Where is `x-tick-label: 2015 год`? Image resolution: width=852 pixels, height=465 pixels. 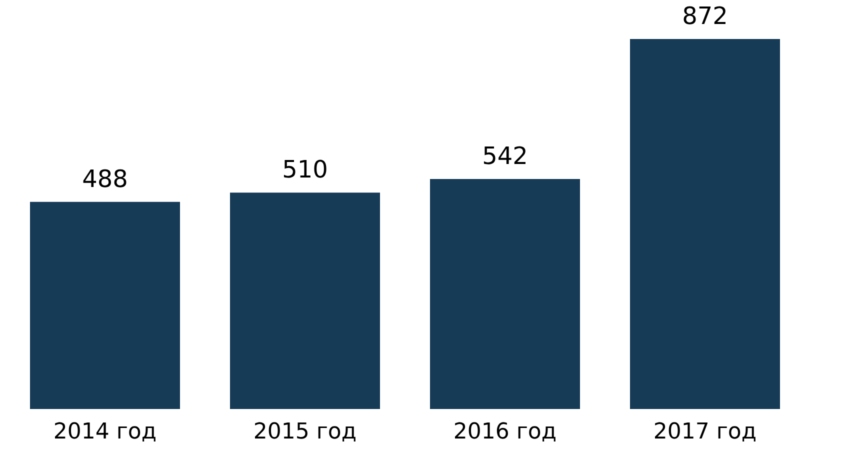
x-tick-label: 2015 год is located at coordinates (305, 432).